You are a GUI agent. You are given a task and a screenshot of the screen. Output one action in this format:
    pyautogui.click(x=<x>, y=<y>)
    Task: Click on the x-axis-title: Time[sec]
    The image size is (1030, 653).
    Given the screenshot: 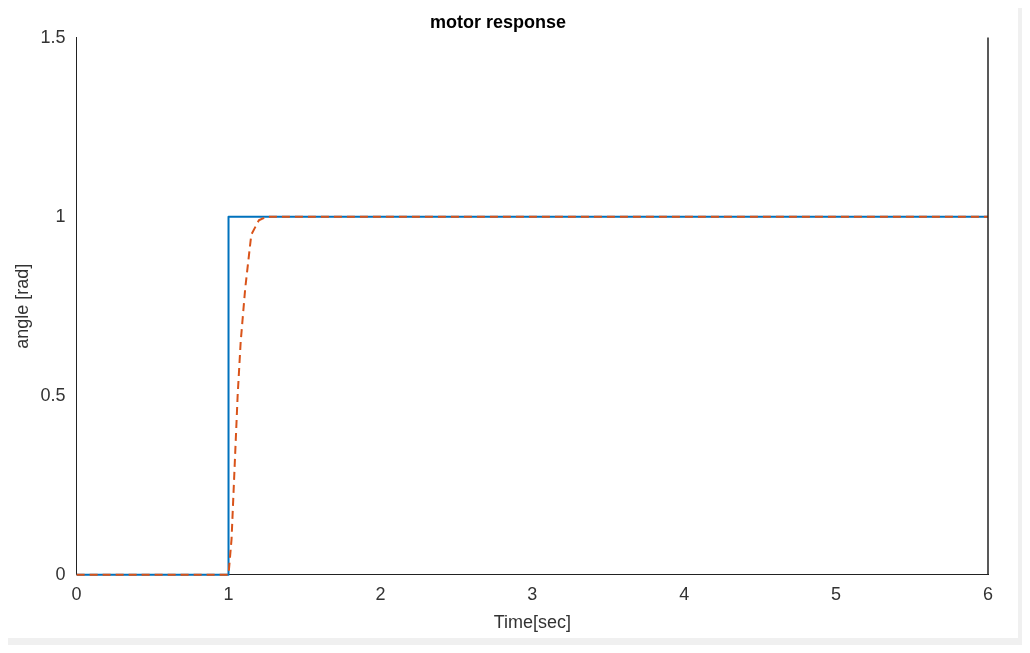 What is the action you would take?
    pyautogui.click(x=532, y=622)
    